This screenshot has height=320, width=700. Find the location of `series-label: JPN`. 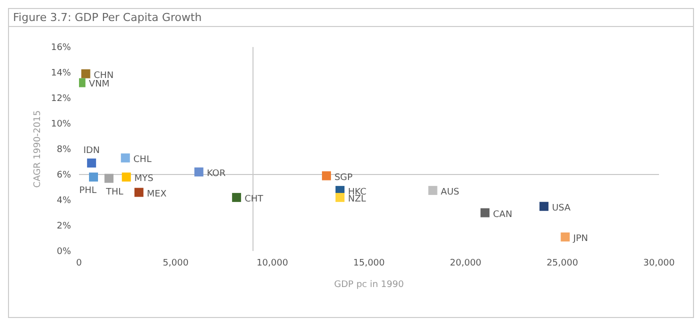

series-label: JPN is located at coordinates (580, 239).